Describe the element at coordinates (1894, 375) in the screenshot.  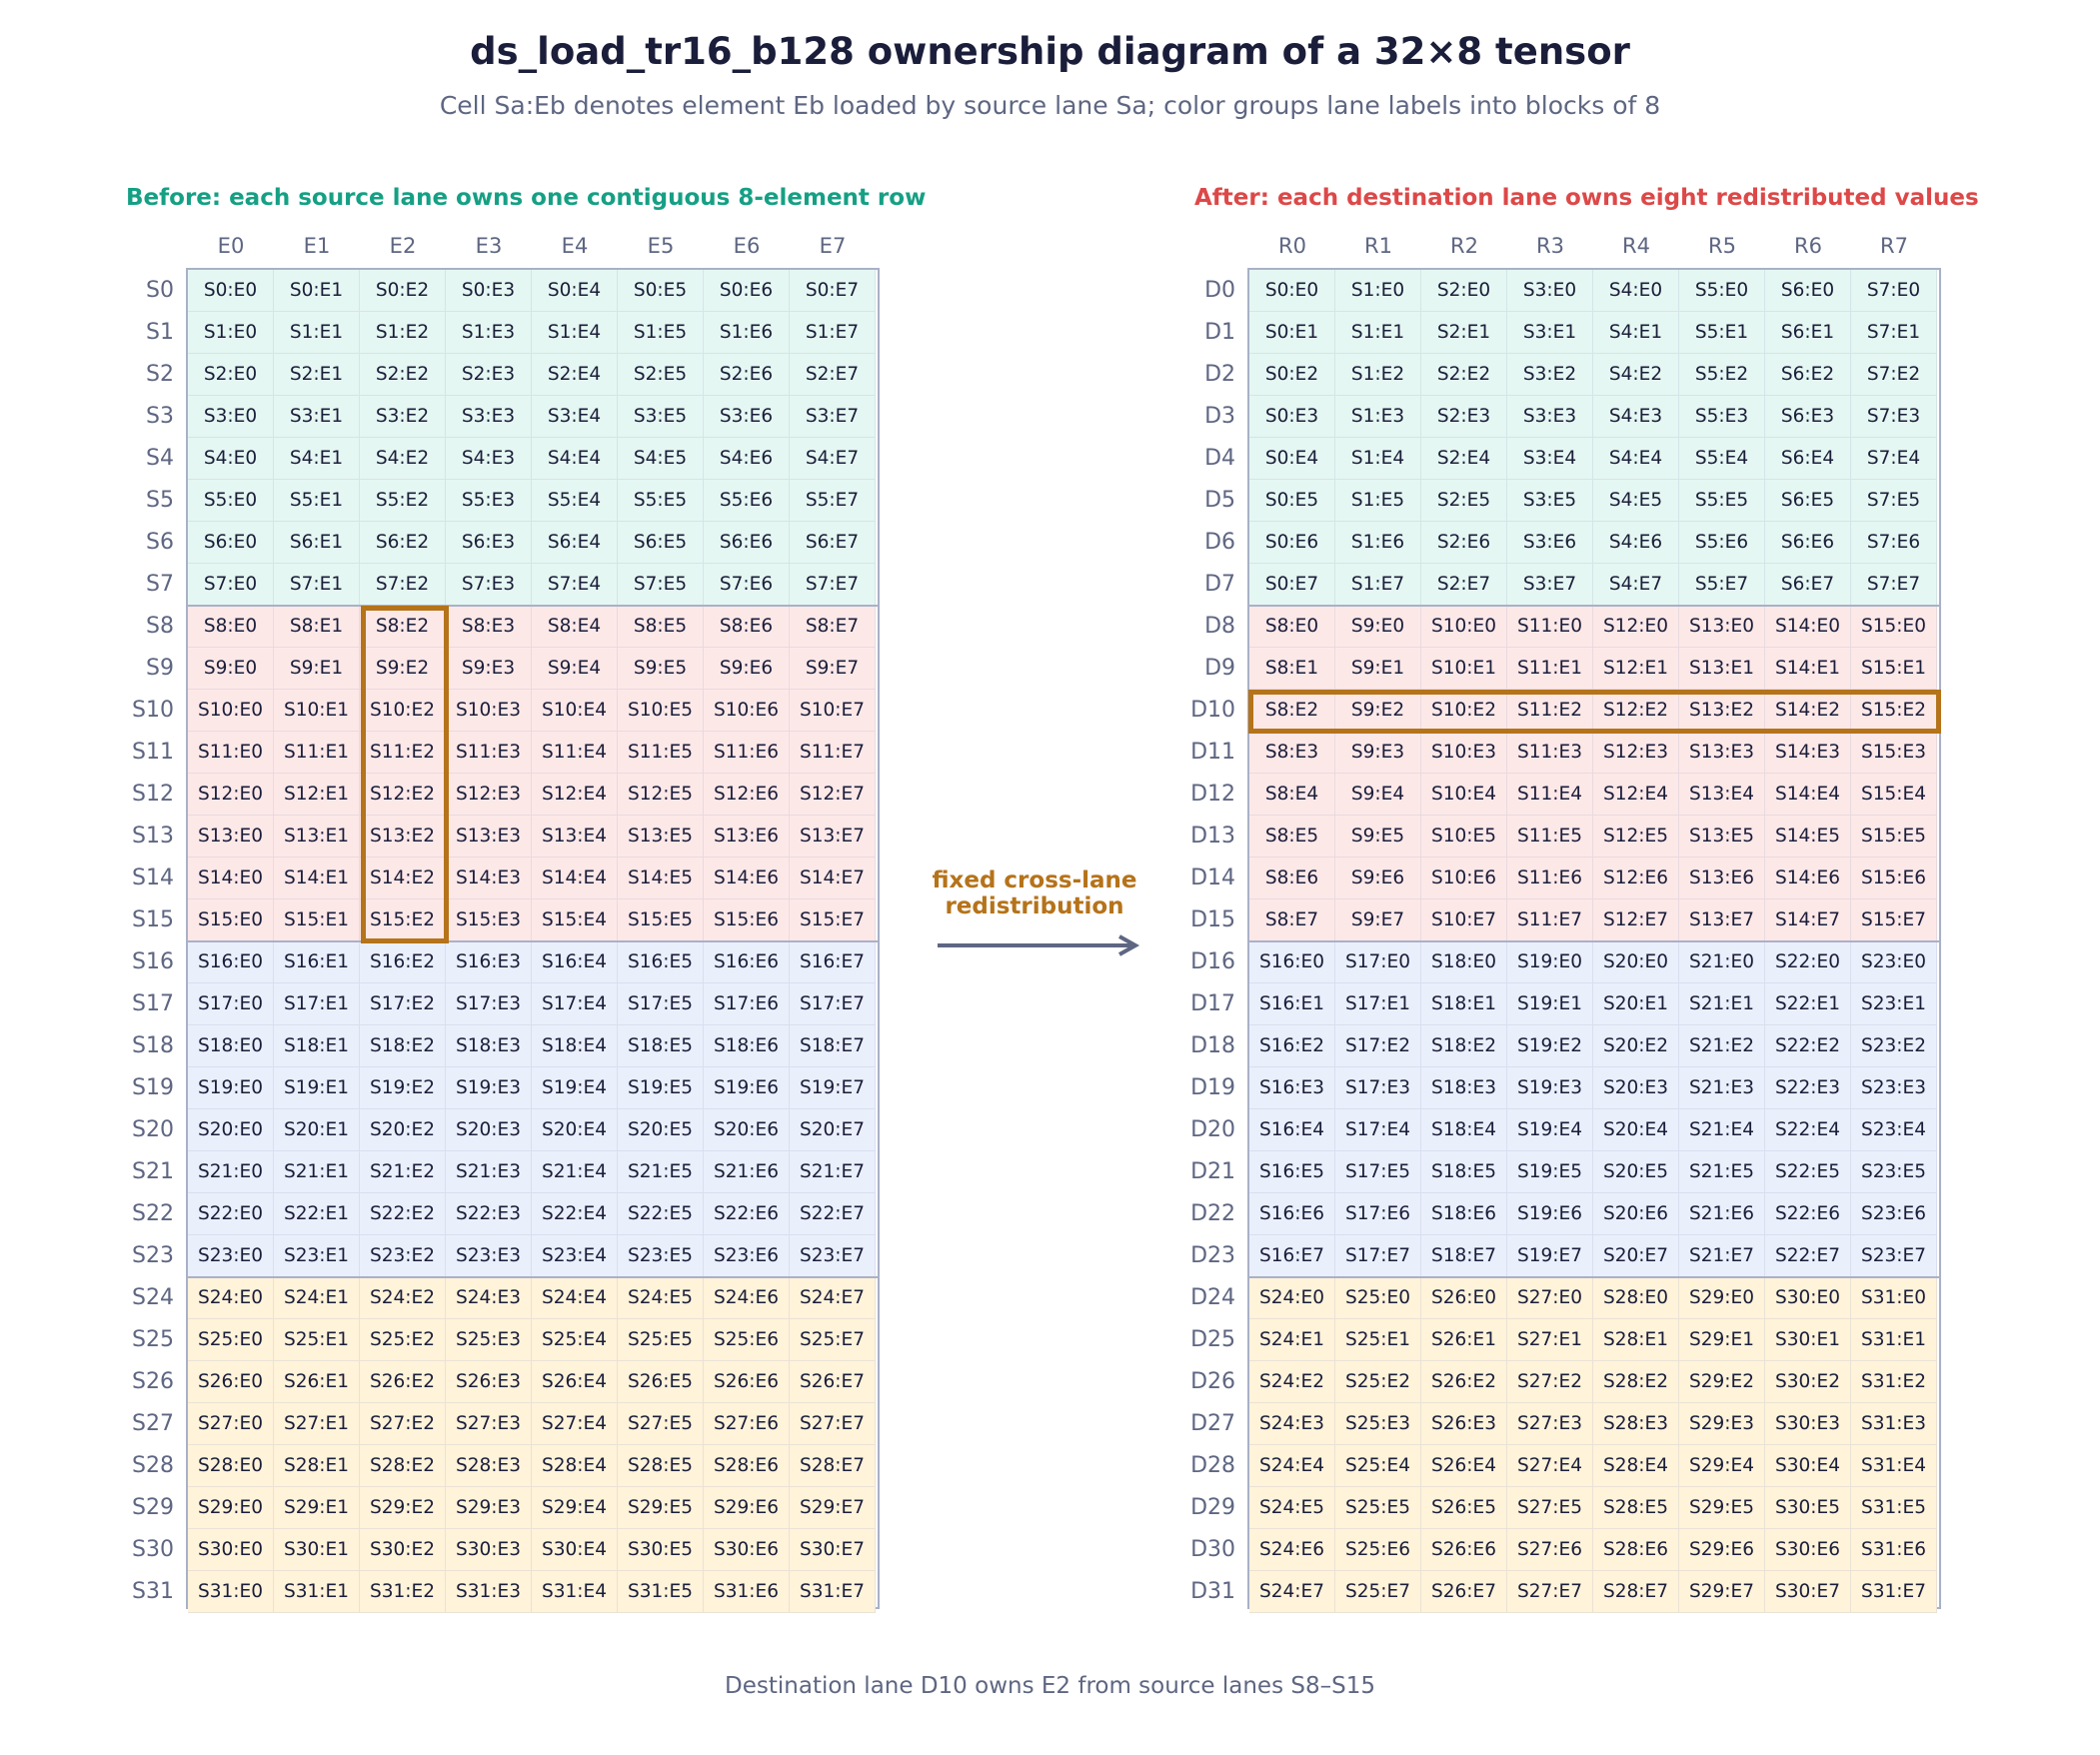
I see `grid-cell: S7:E2` at that location.